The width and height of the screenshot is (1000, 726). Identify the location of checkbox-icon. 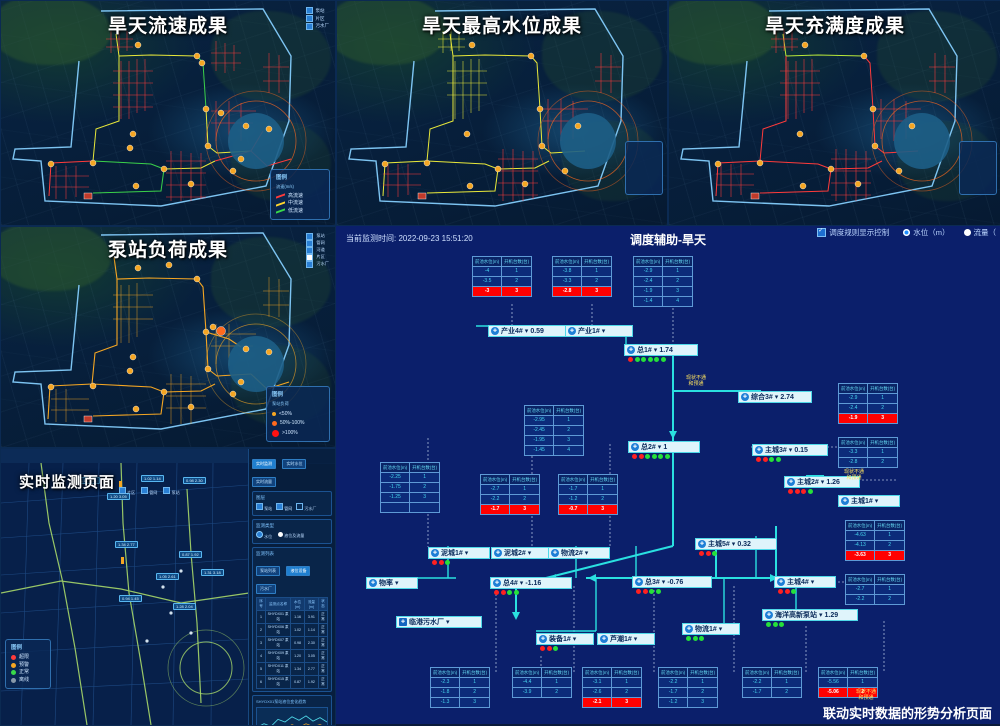
(822, 232).